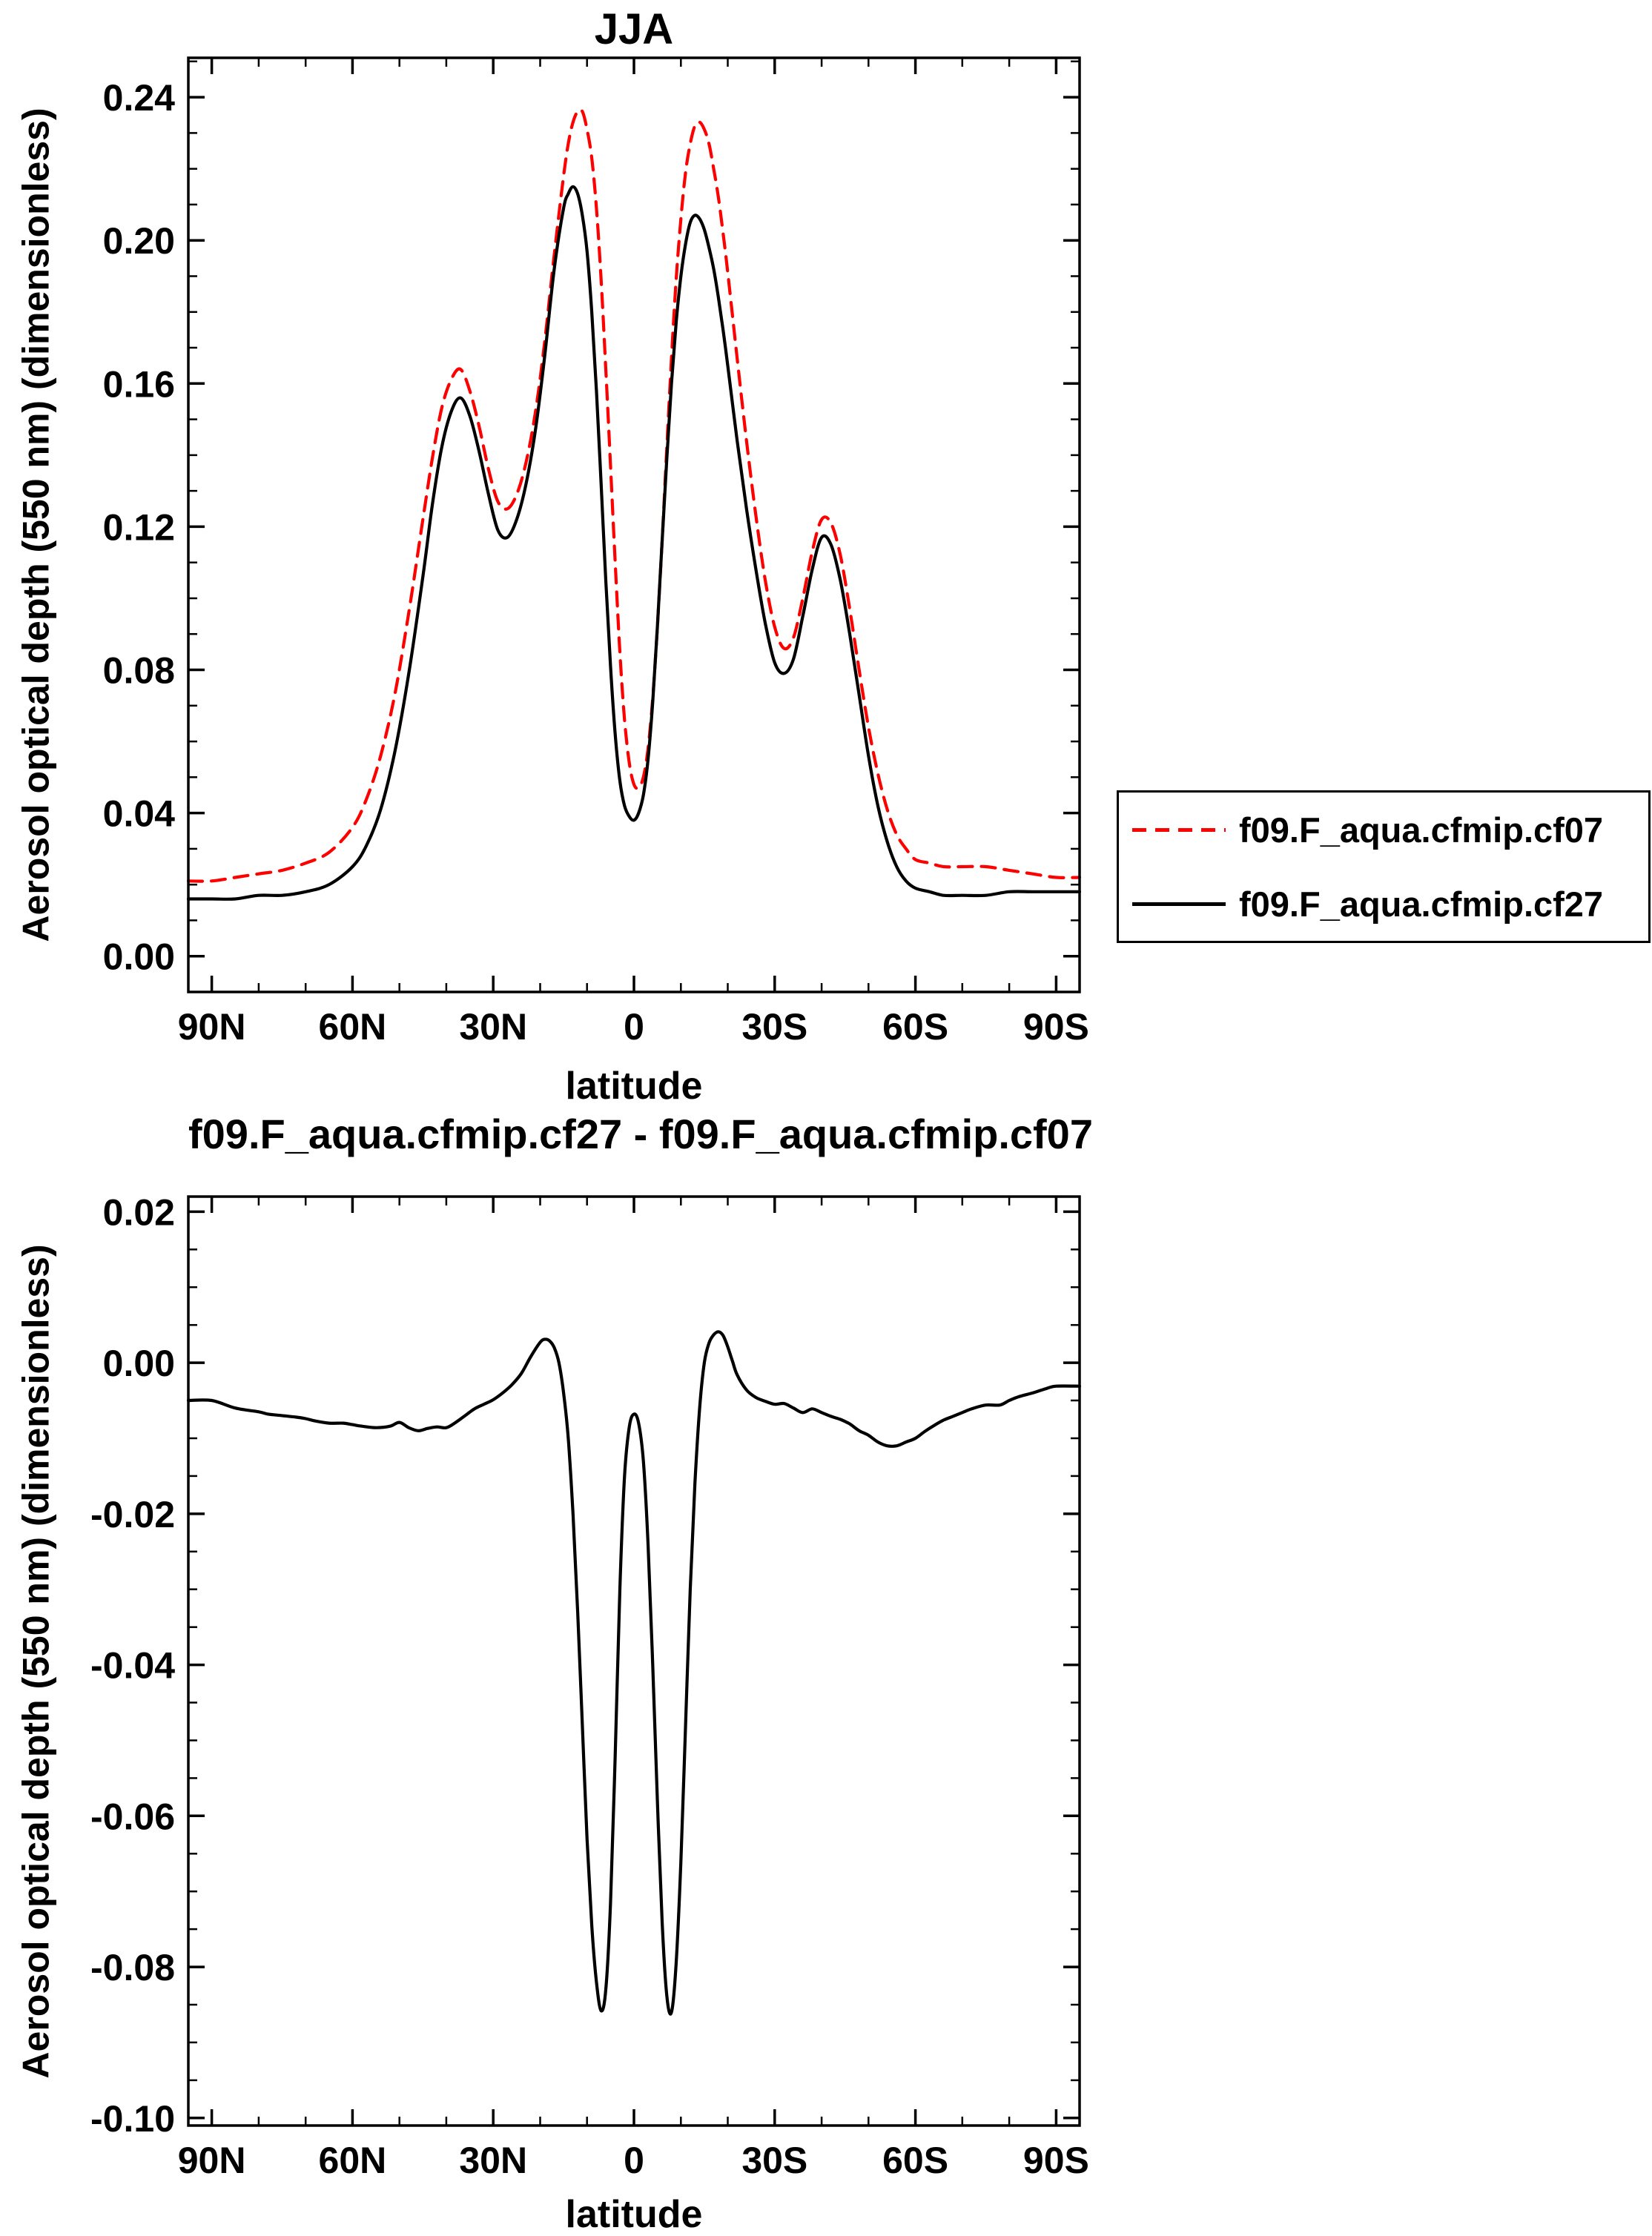 This screenshot has width=1652, height=2236. Describe the element at coordinates (1179, 904) in the screenshot. I see `legend-solid-black-line-sample` at that location.